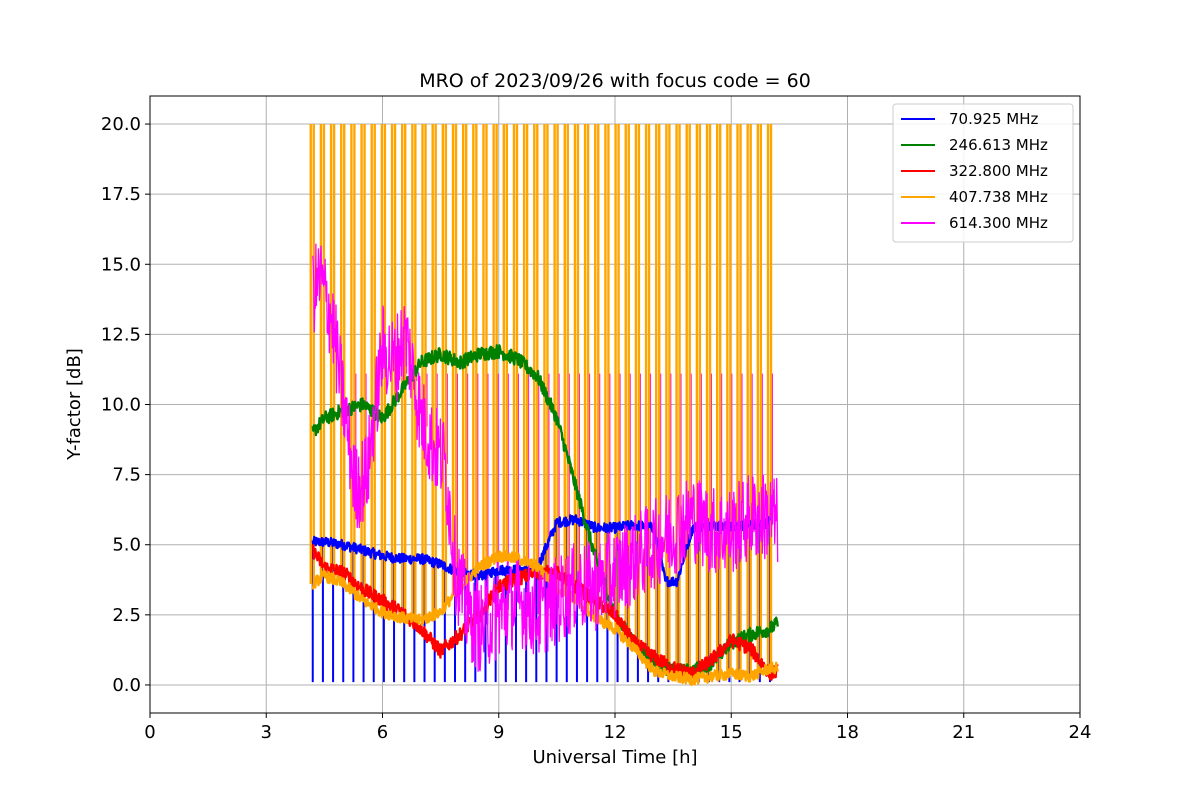  What do you see at coordinates (149, 732) in the screenshot?
I see `x-tick-label: 0` at bounding box center [149, 732].